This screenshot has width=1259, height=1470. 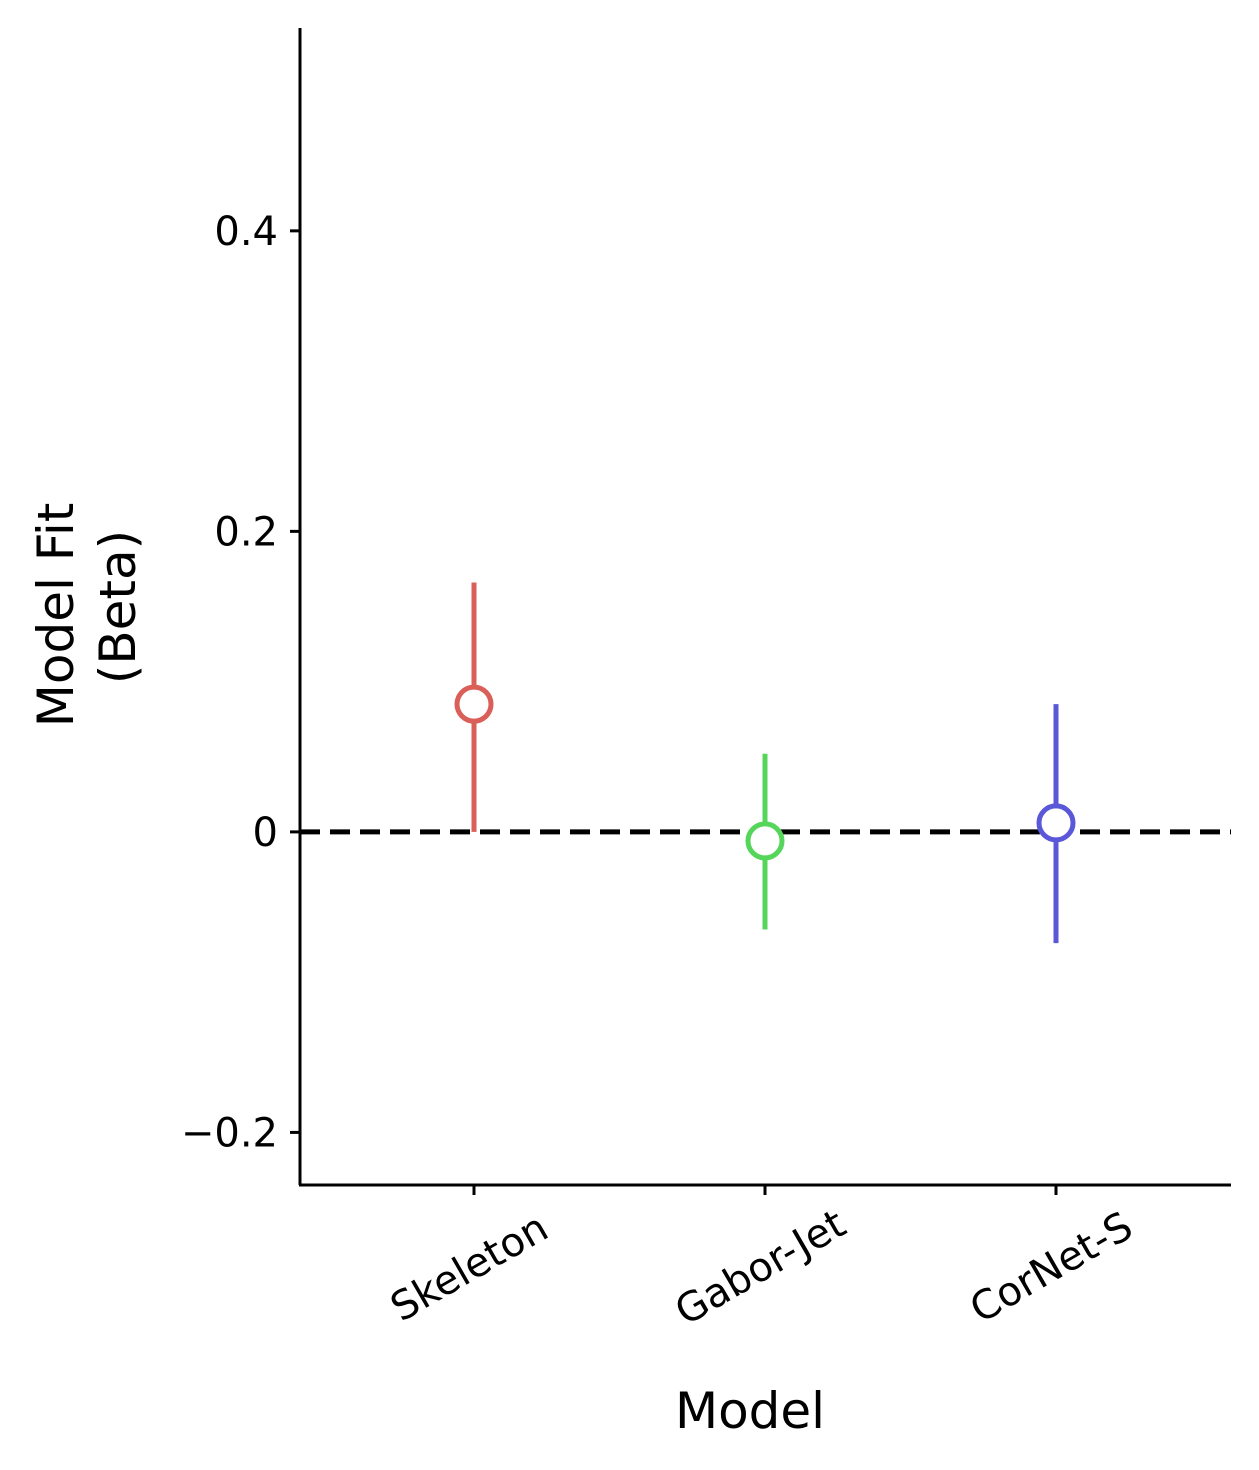 I want to click on y-tick-label: 0.2, so click(x=246, y=532).